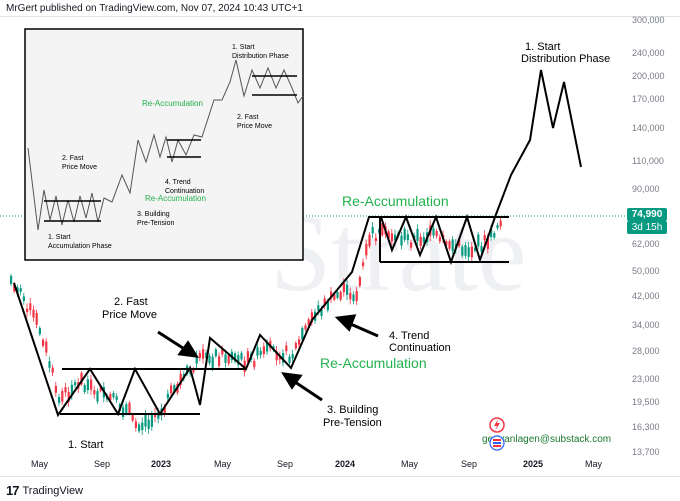 The width and height of the screenshot is (680, 501). I want to click on price-label: 13,700, so click(646, 452).